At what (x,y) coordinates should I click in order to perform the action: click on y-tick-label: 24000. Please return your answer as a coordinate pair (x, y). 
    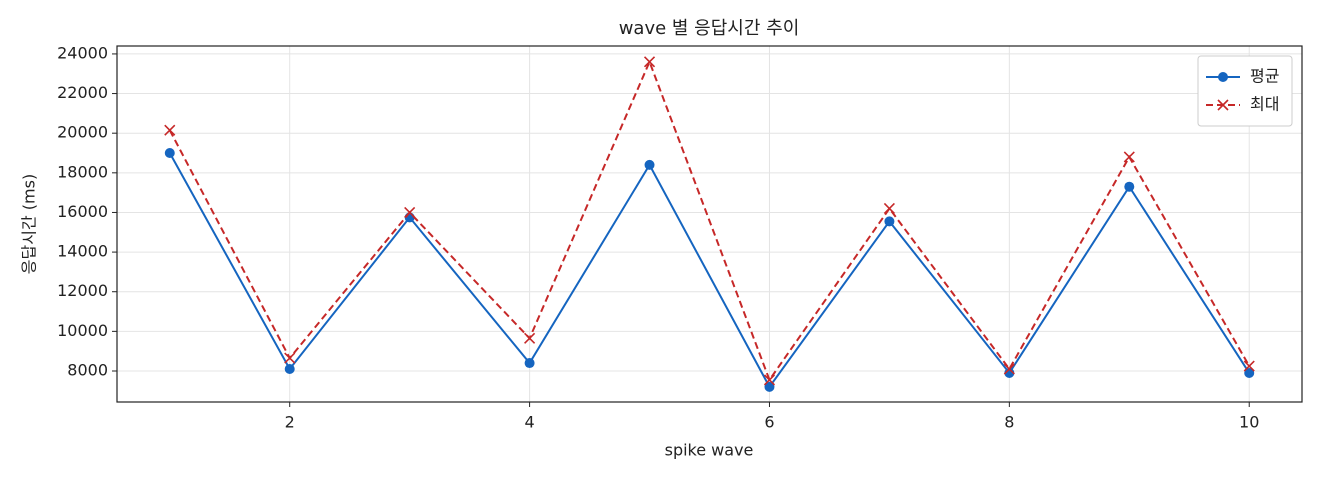
    Looking at the image, I should click on (82, 52).